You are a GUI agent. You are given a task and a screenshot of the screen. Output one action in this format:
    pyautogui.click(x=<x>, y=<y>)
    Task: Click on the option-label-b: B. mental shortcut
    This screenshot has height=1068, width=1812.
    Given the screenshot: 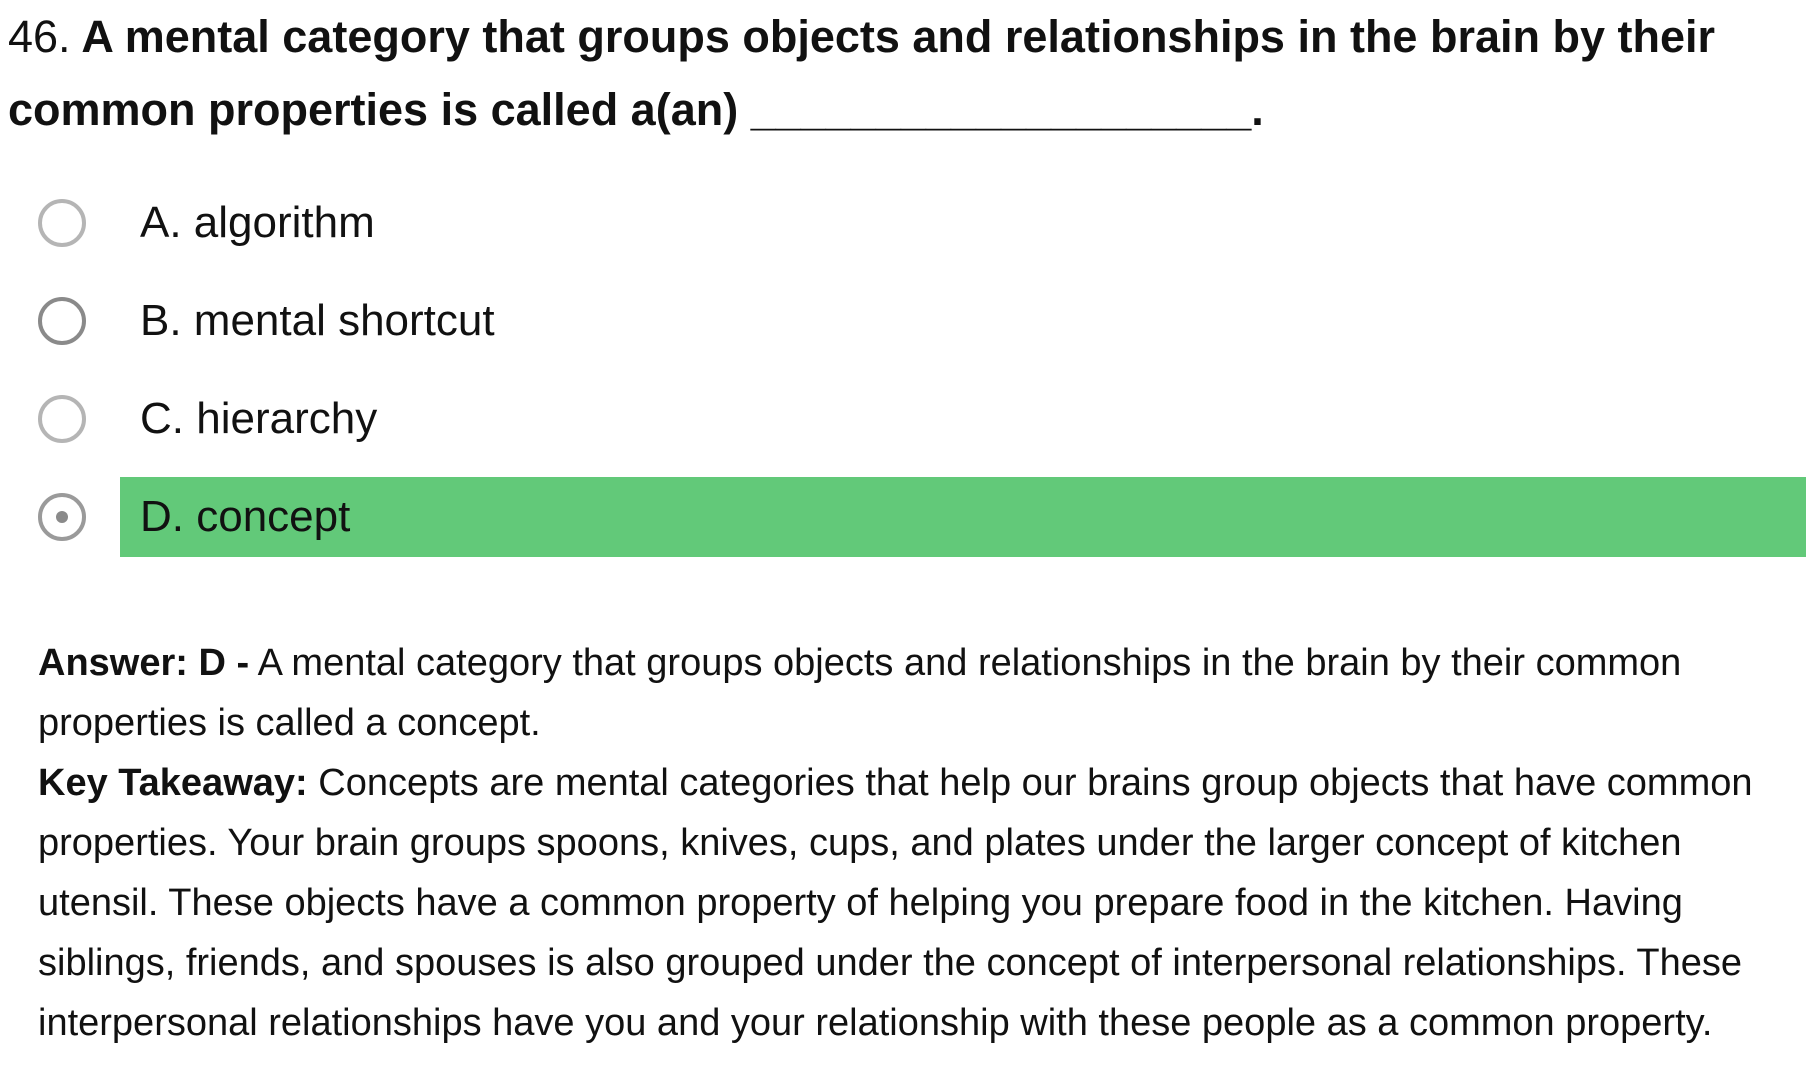 What is the action you would take?
    pyautogui.click(x=317, y=320)
    